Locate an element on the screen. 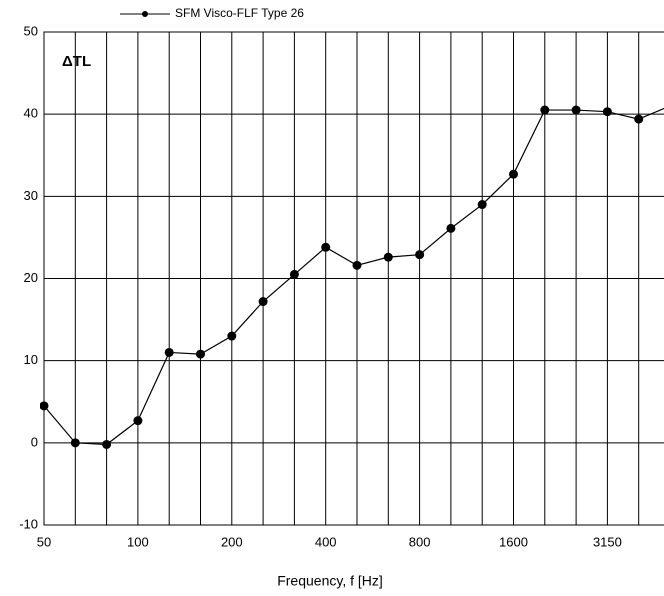 The width and height of the screenshot is (664, 596). x-tick-label: 400 is located at coordinates (326, 541).